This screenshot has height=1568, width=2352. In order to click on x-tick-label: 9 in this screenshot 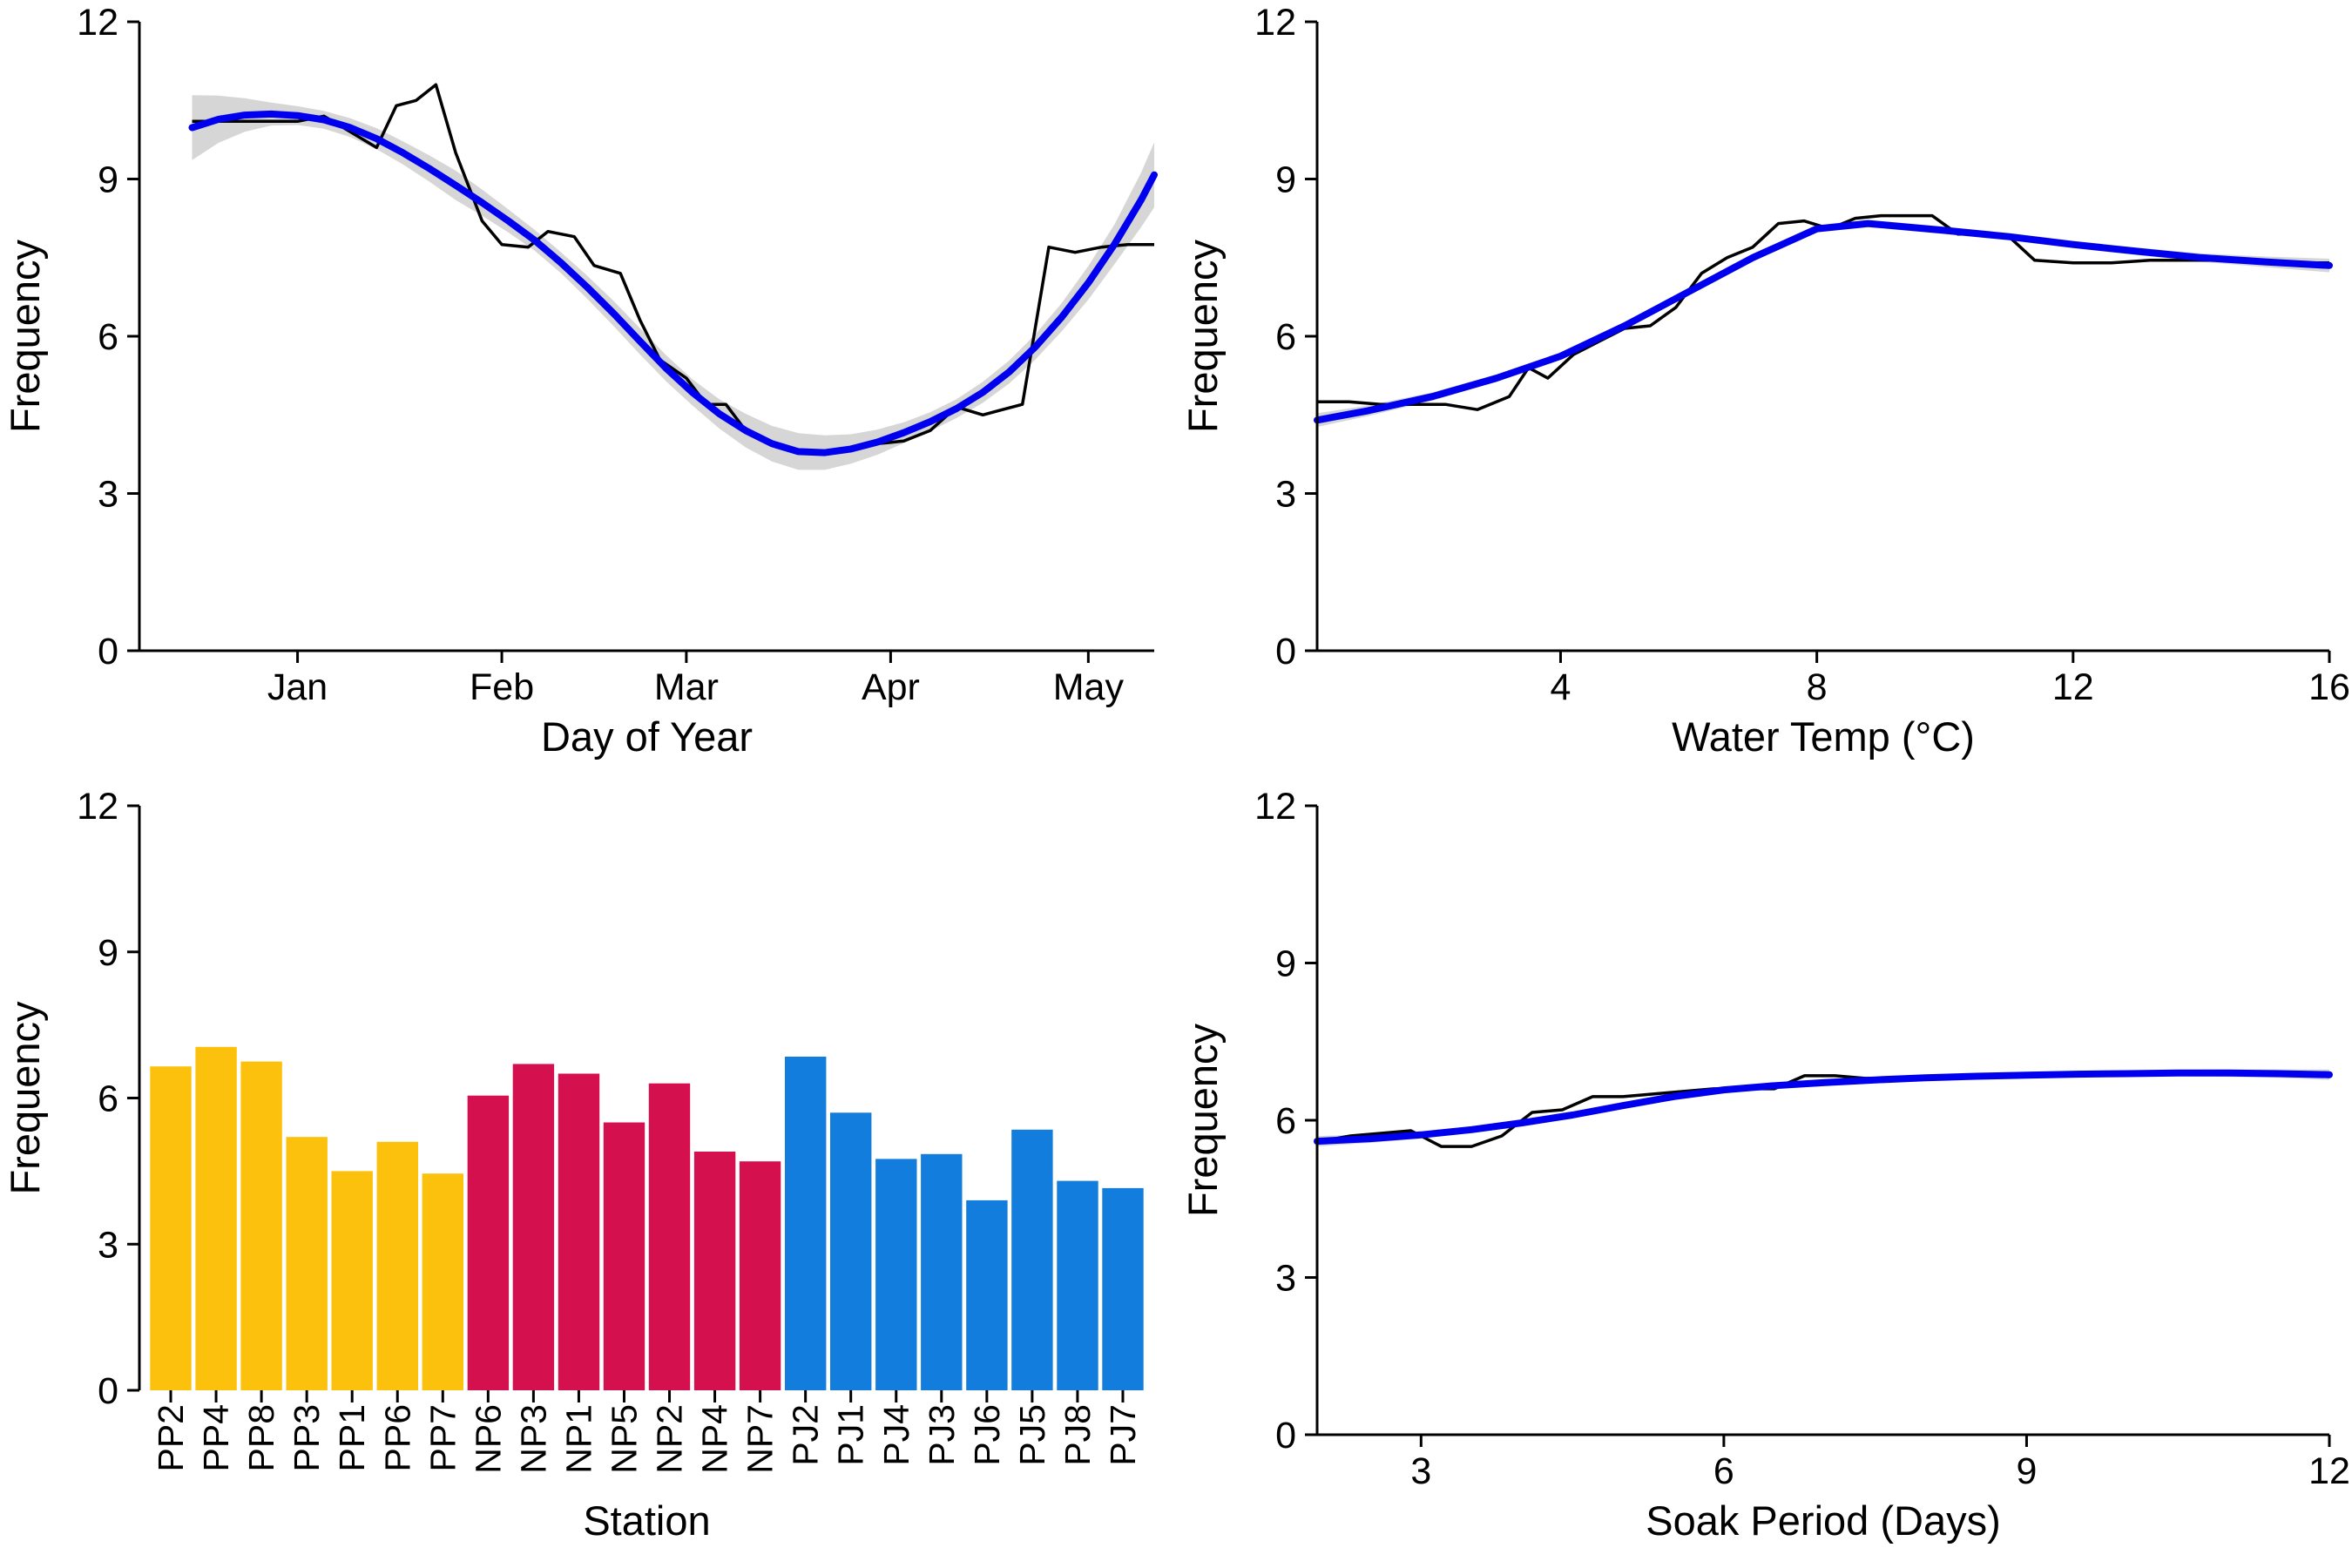, I will do `click(2026, 1471)`.